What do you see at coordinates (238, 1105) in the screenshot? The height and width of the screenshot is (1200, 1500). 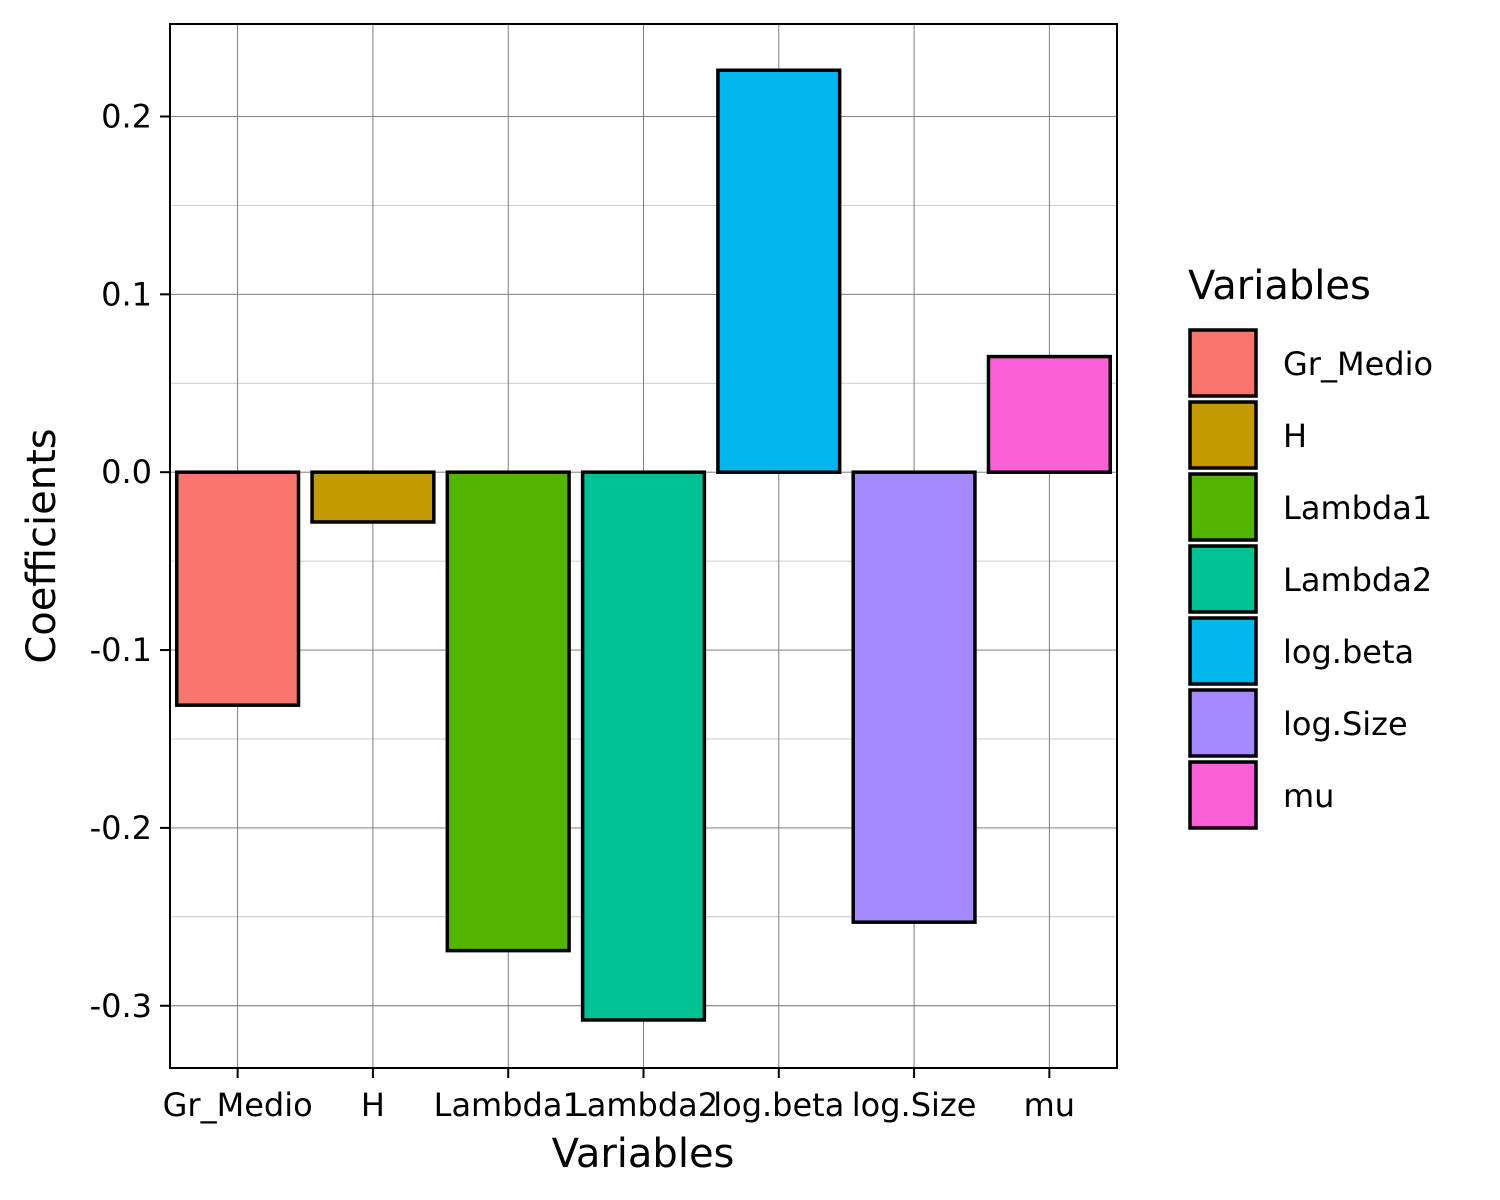 I see `x-tick-label: Gr_Medio` at bounding box center [238, 1105].